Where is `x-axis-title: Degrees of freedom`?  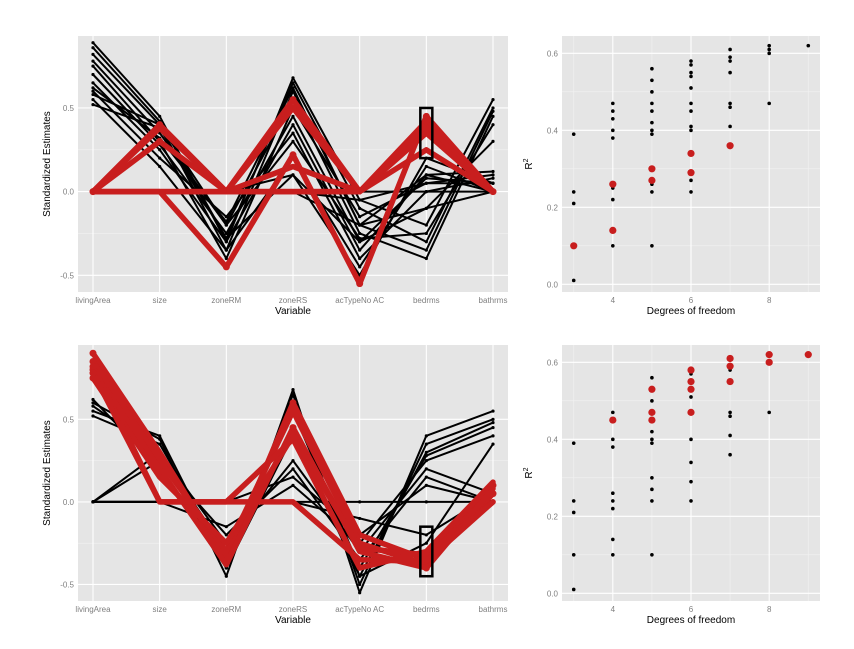
x-axis-title: Degrees of freedom is located at coordinates (691, 620).